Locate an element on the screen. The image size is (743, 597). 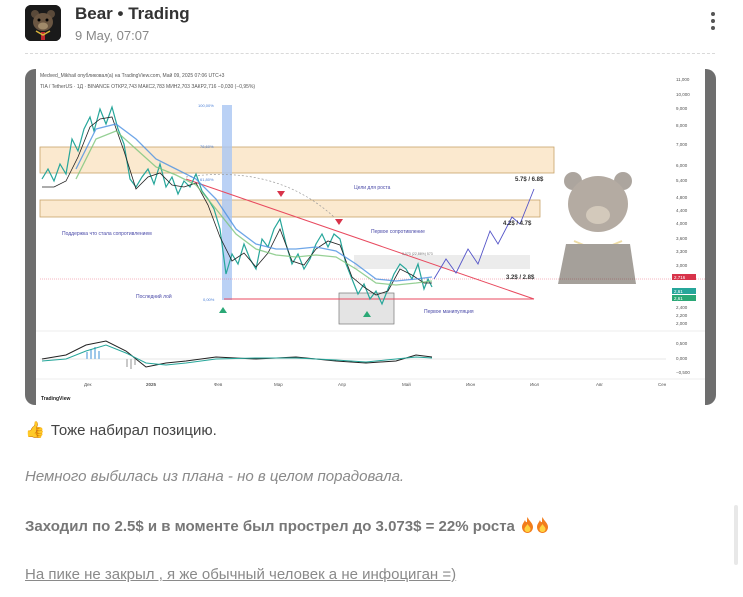
svg-text: Май is located at coordinates (406, 384).